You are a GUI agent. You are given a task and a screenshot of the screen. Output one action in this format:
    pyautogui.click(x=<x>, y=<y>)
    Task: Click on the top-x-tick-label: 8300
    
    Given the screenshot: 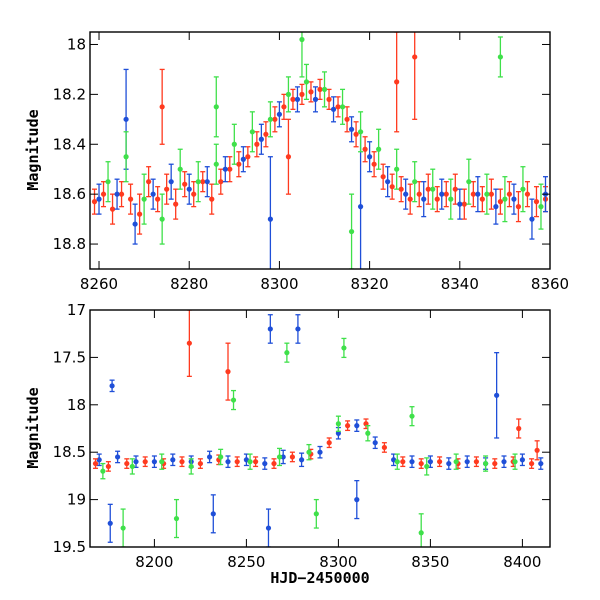 What is the action you would take?
    pyautogui.click(x=279, y=284)
    